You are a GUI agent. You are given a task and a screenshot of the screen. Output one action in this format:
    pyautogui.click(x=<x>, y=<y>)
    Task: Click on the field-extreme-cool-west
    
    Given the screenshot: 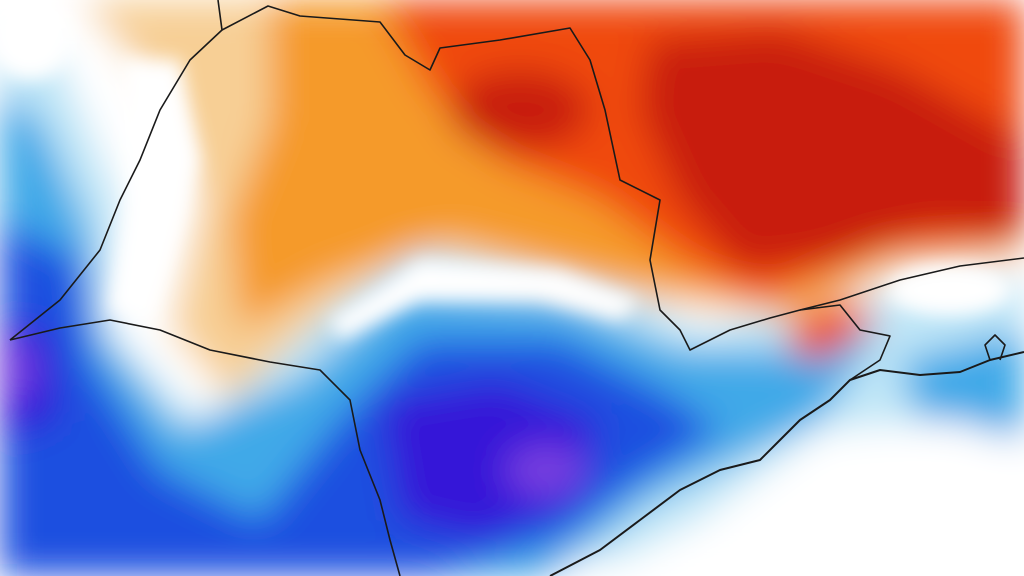 What is the action you would take?
    pyautogui.click(x=17, y=370)
    